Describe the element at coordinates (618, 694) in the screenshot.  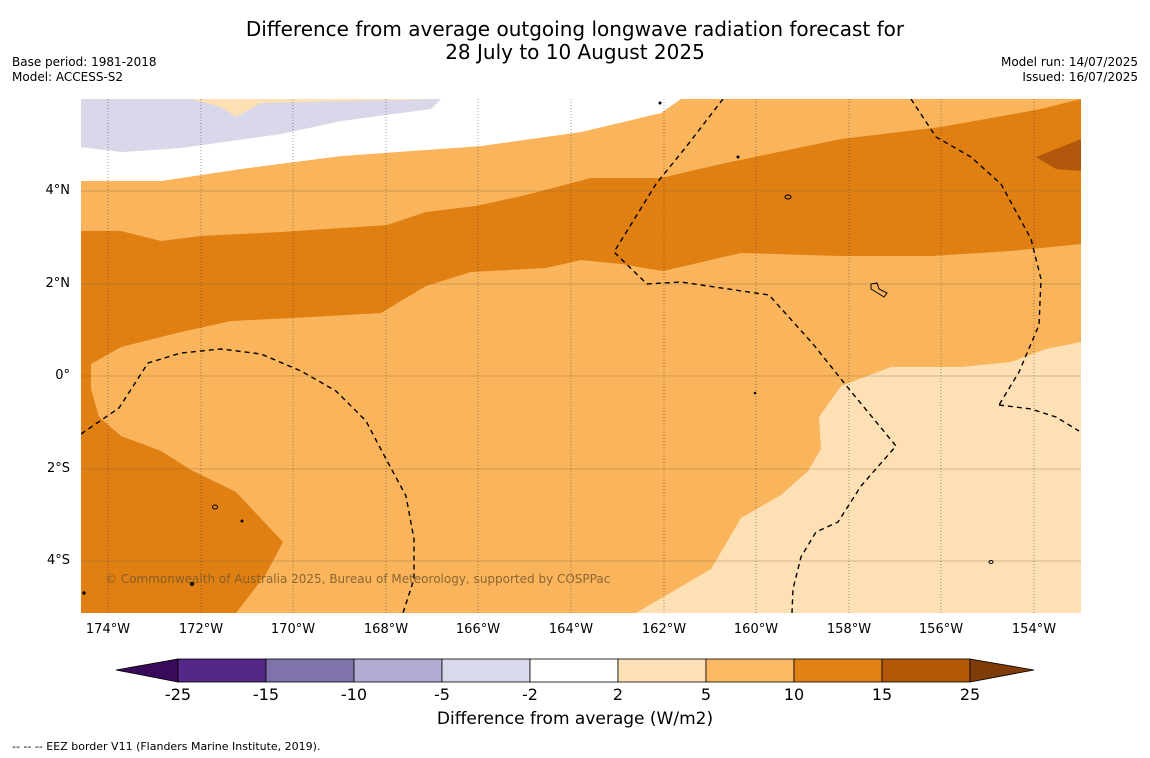
I see `colorbar-tick-label: 2` at that location.